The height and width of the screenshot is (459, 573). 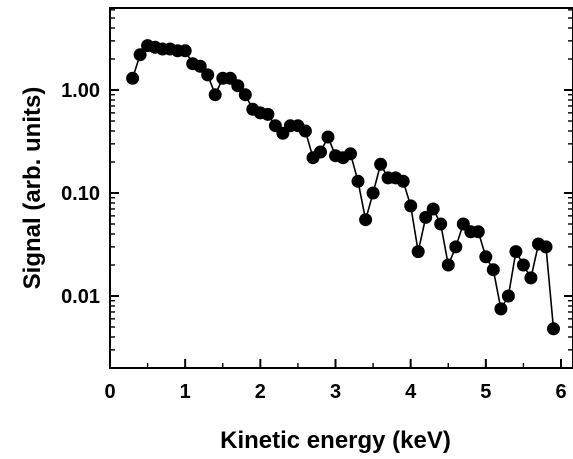 What do you see at coordinates (80, 91) in the screenshot?
I see `y-tick-label: 1.00` at bounding box center [80, 91].